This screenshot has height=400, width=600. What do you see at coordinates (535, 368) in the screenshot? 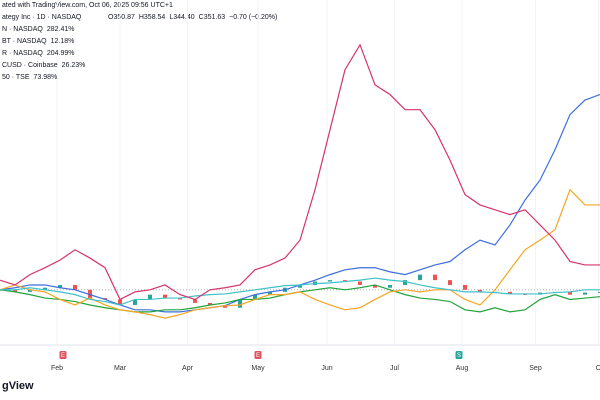
I see `x-tick-label: Sep` at bounding box center [535, 368].